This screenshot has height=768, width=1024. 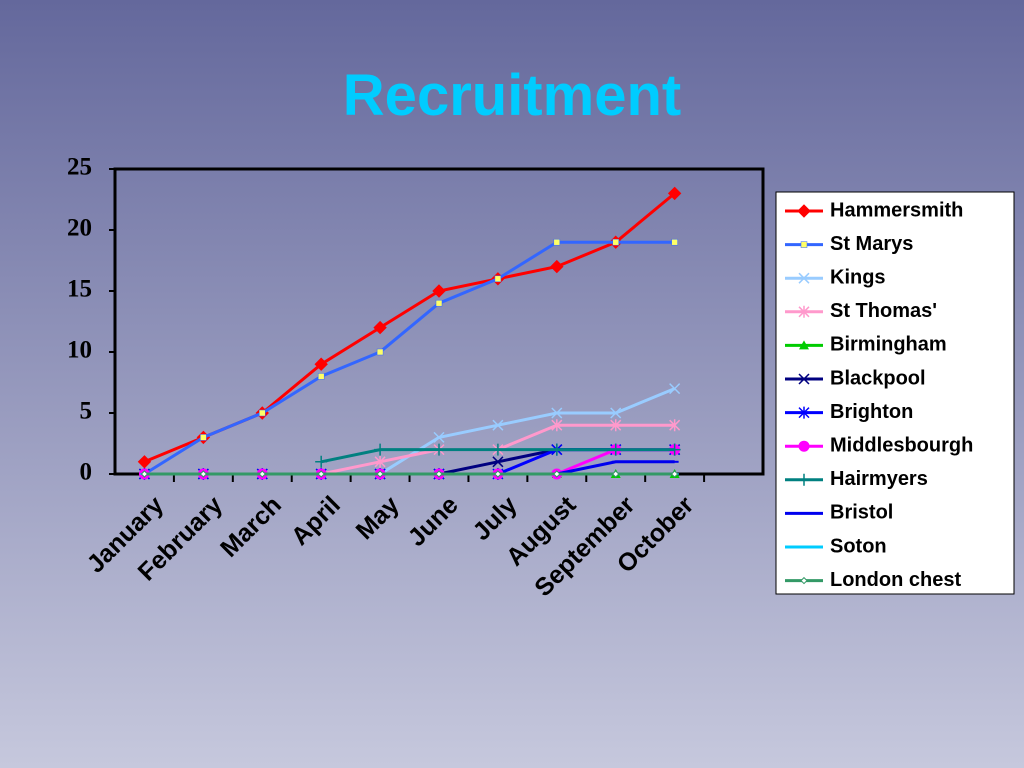 I want to click on legend-label: Kings, so click(x=858, y=277).